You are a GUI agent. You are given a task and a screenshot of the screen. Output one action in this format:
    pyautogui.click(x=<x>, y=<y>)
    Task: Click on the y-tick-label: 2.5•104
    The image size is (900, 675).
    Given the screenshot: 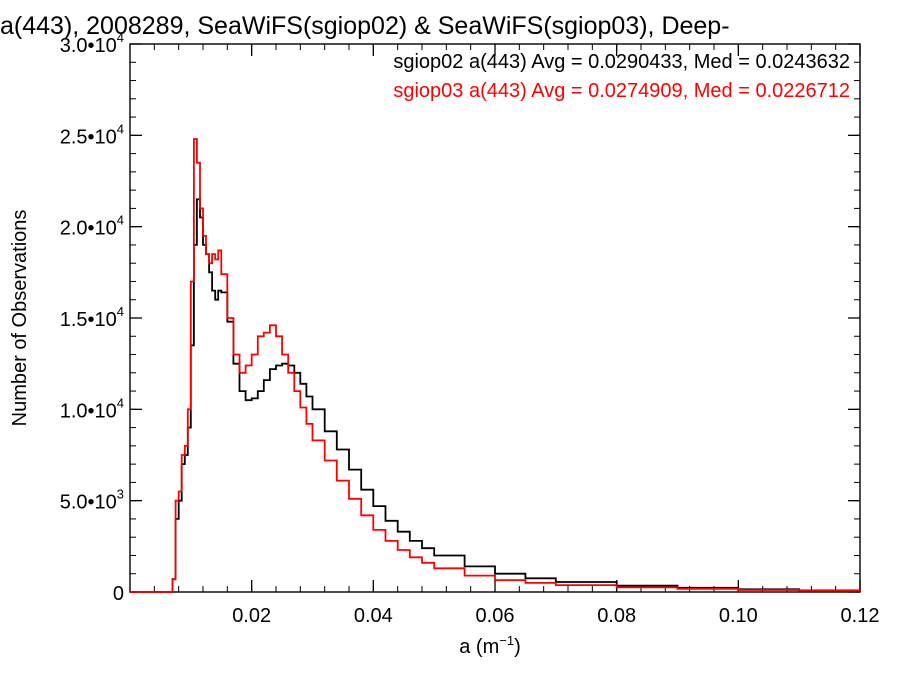 What is the action you would take?
    pyautogui.click(x=92, y=134)
    